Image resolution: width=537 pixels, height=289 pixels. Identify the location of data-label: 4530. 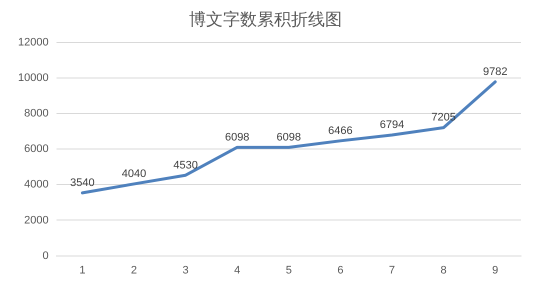
(185, 165).